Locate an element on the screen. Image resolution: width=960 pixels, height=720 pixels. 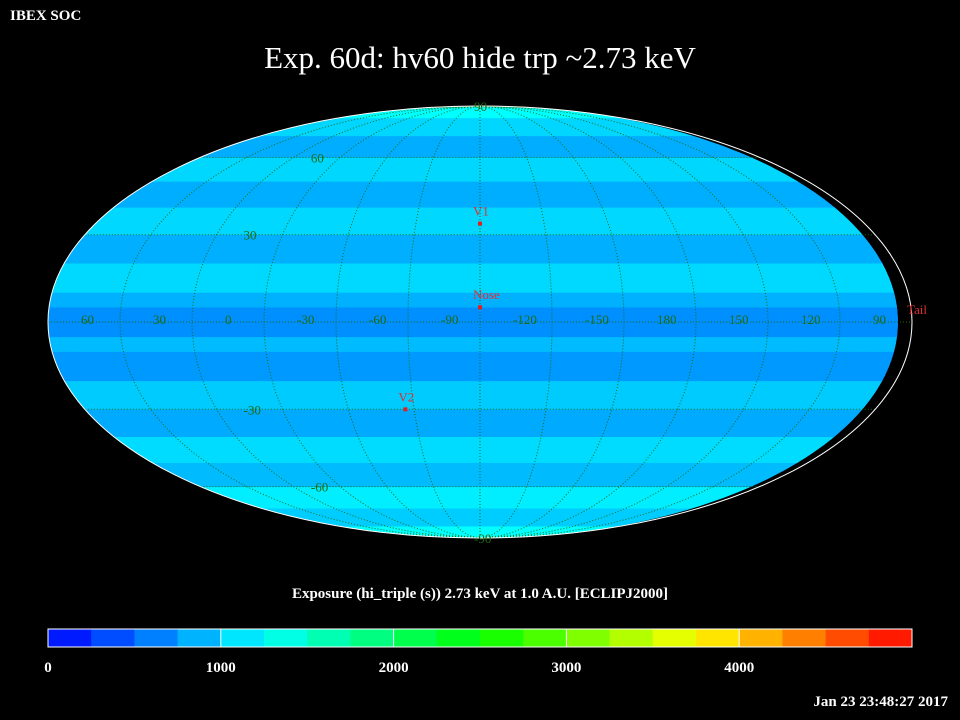
org-label: IBEX SOC is located at coordinates (46, 16).